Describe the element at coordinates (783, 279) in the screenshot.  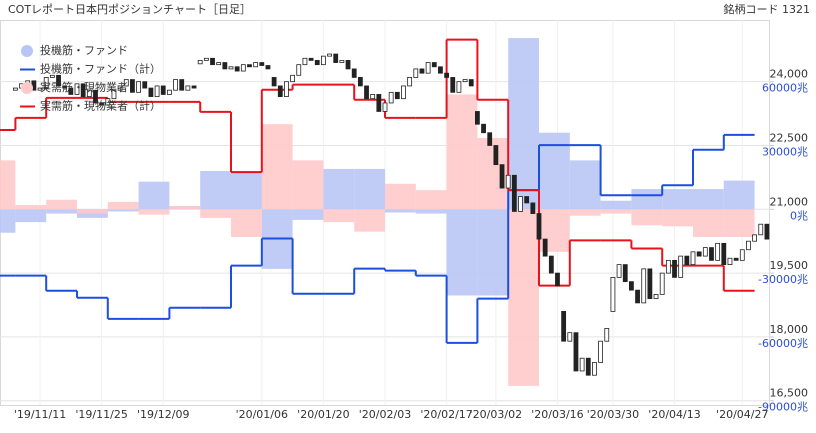
I see `y2-tick-label: -30000兆` at that location.